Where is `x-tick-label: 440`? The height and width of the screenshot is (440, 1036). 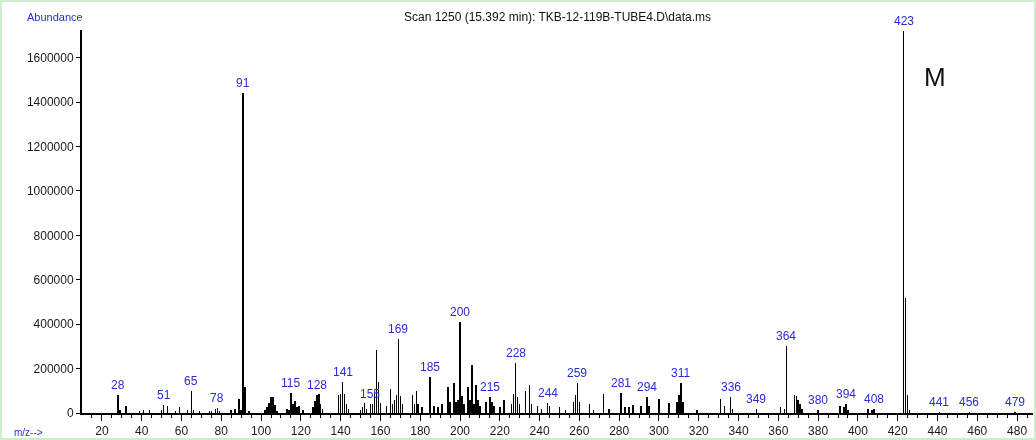 x-tick-label: 440 is located at coordinates (937, 430).